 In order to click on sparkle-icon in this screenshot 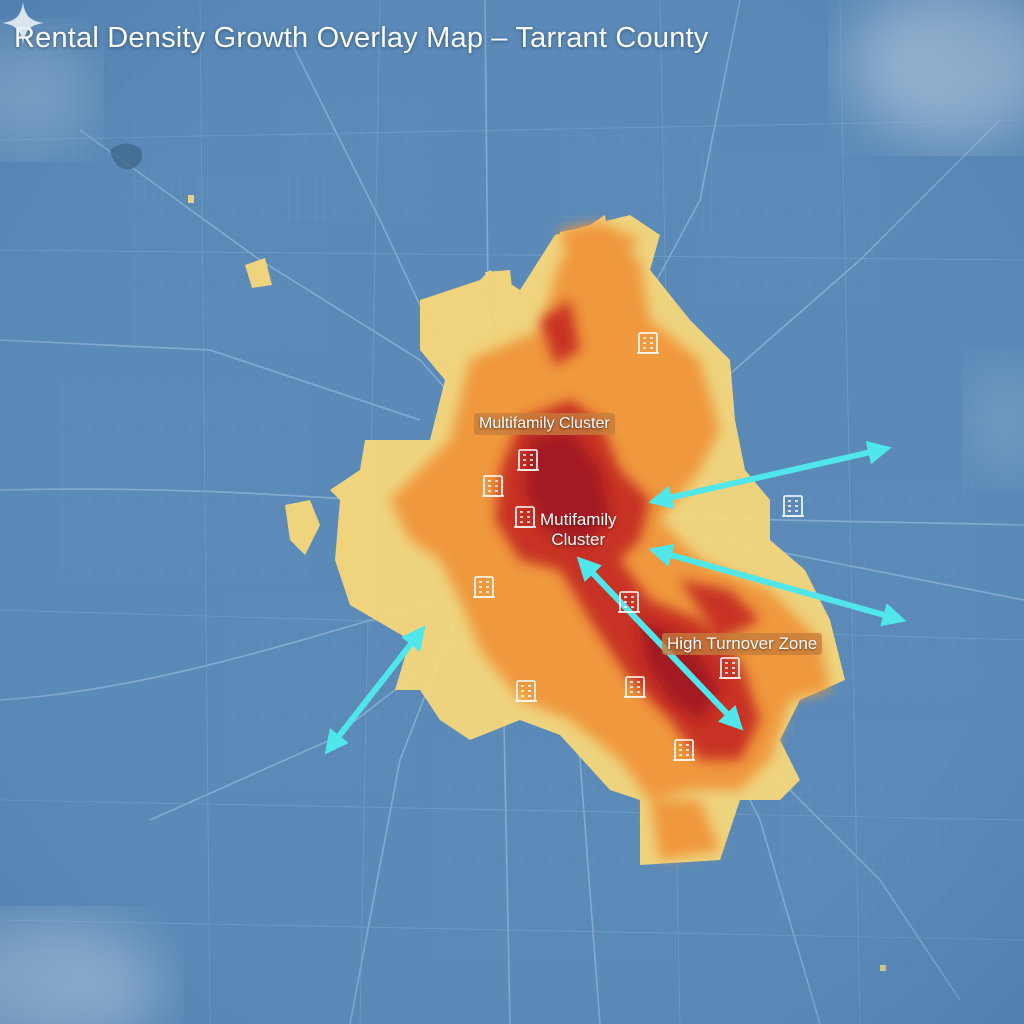, I will do `click(23, 23)`.